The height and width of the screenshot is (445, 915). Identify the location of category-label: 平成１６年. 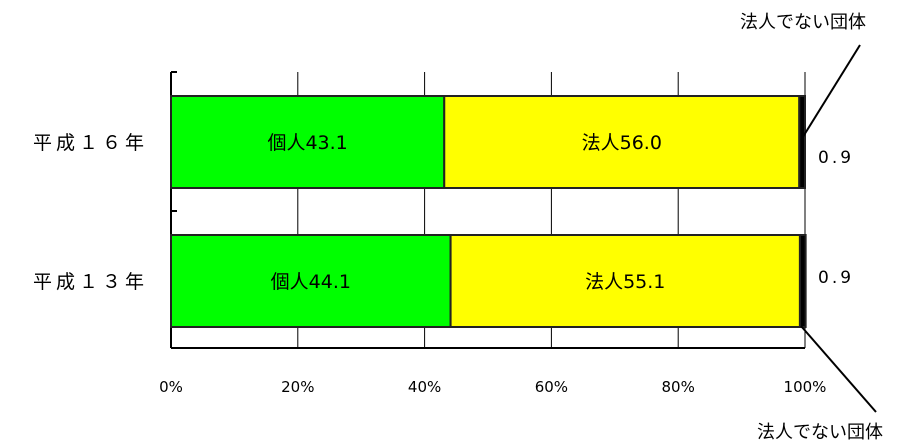
(90, 143).